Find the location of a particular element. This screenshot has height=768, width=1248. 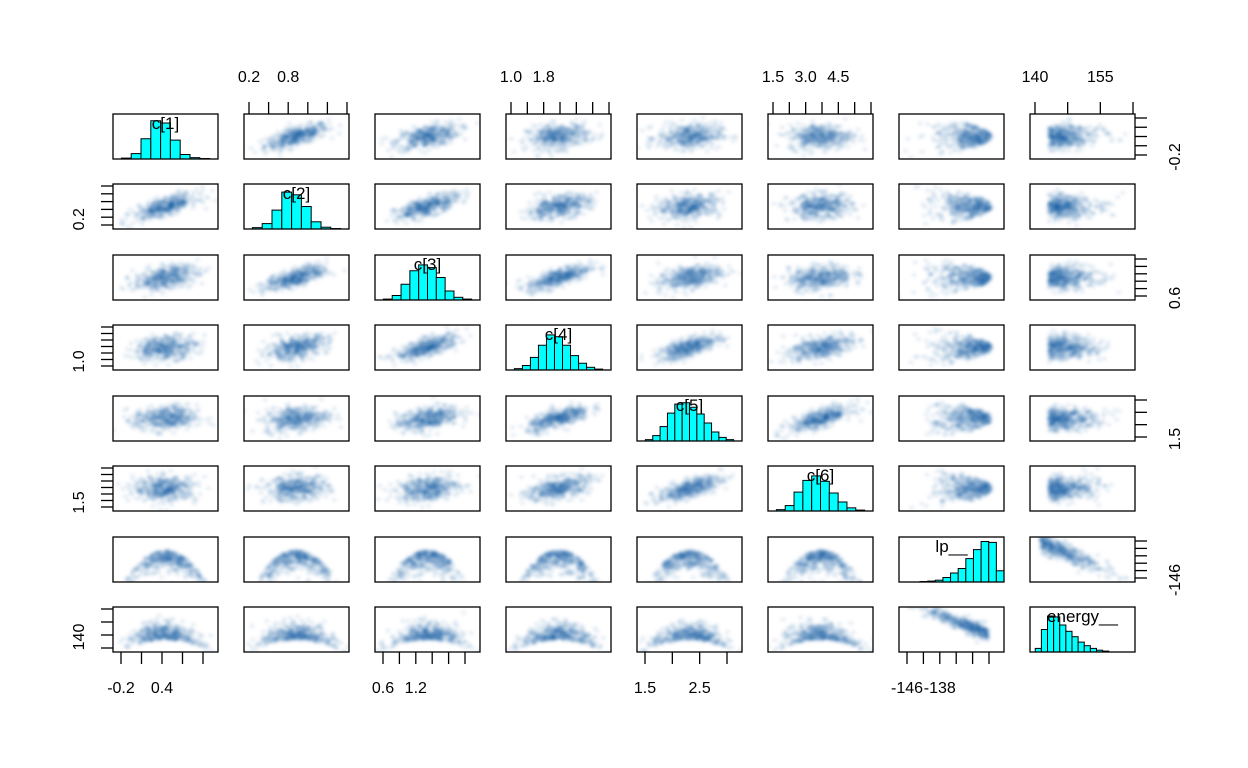

bottom-axis: 0.6 1.2 is located at coordinates (419, 674).